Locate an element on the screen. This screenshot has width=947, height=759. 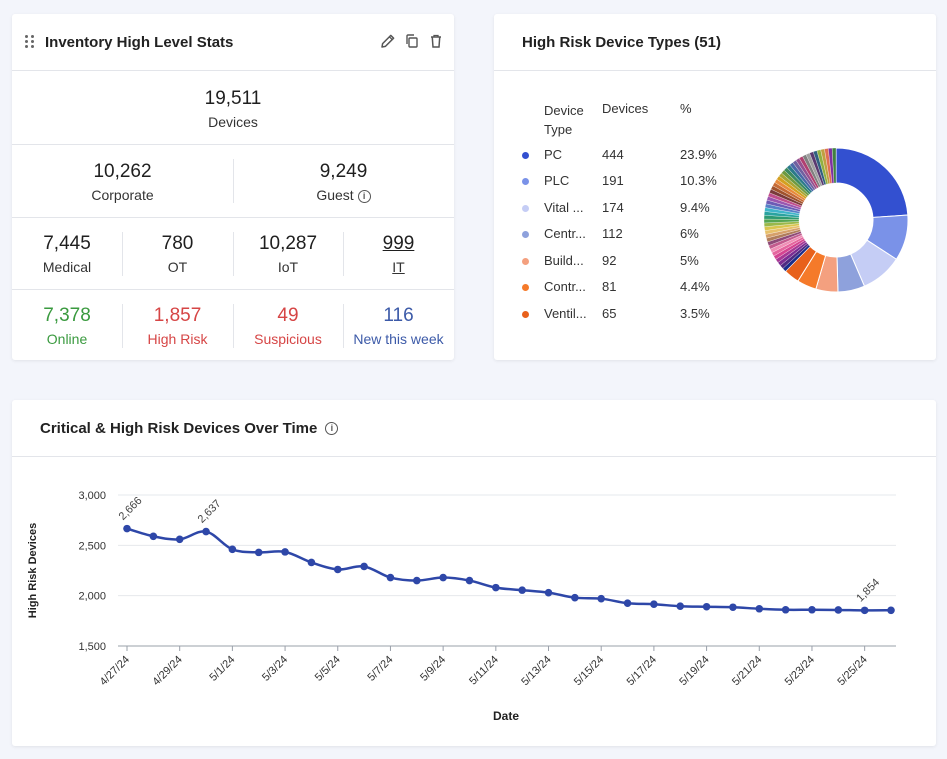
x-tick-label: 5/21/24 is located at coordinates (747, 671).